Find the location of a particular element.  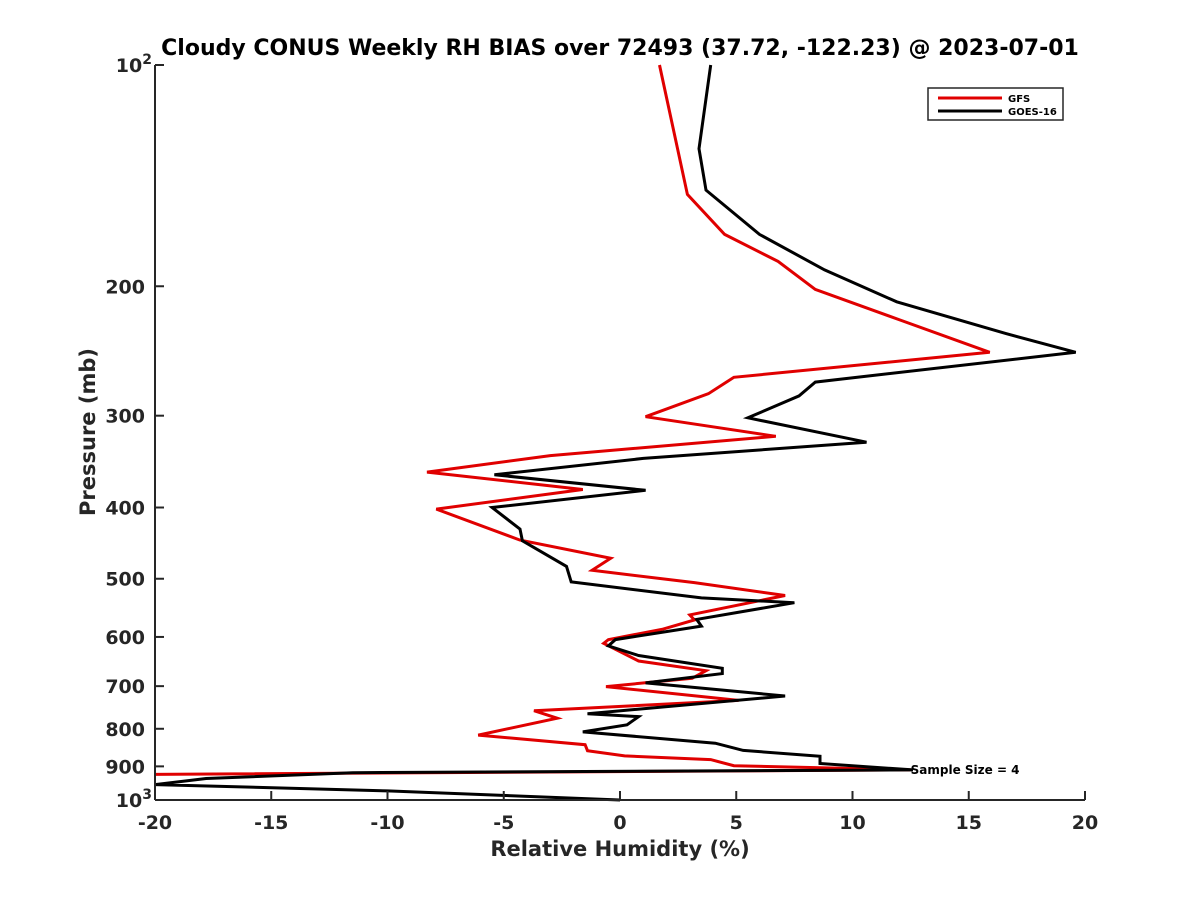

y-tick-label: 10³ is located at coordinates (134, 799).